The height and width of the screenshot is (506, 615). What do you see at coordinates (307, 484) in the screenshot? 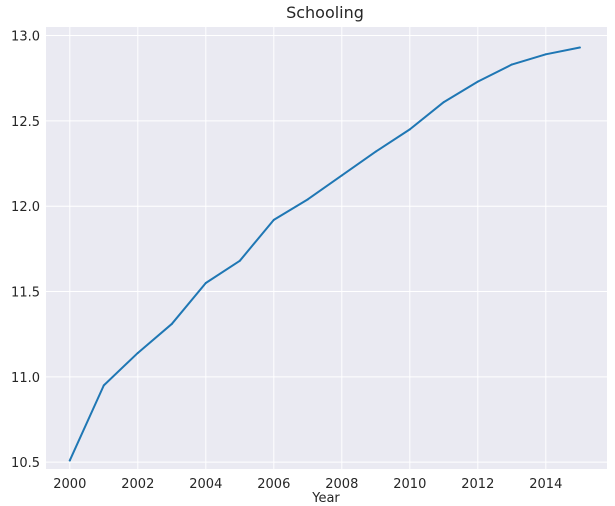
I see `x-axis: 2000 2002 2004 2006 2008 2010 2012 2014` at bounding box center [307, 484].